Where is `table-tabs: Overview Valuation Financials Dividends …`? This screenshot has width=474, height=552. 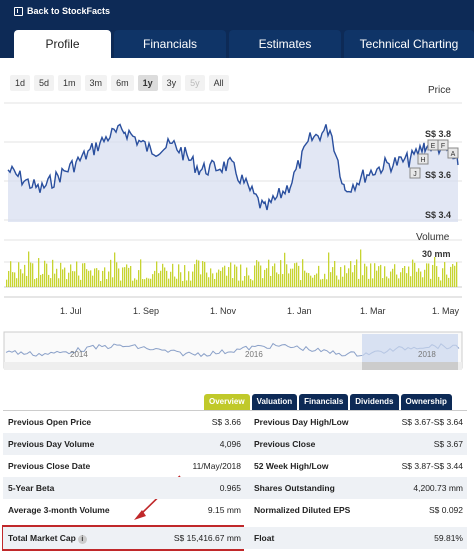 table-tabs: Overview Valuation Financials Dividends … is located at coordinates (328, 402).